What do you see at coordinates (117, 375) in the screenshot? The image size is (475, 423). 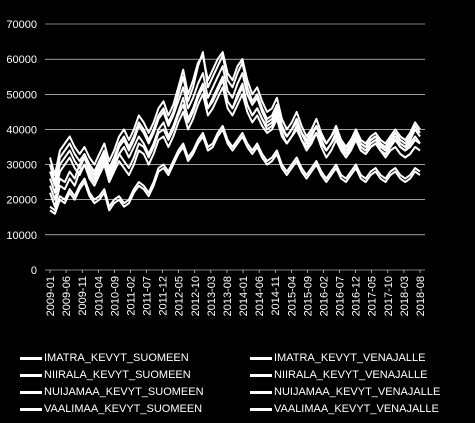 I see `legend-label: NIIRALA_KEVYT_SUOMEEN` at bounding box center [117, 375].